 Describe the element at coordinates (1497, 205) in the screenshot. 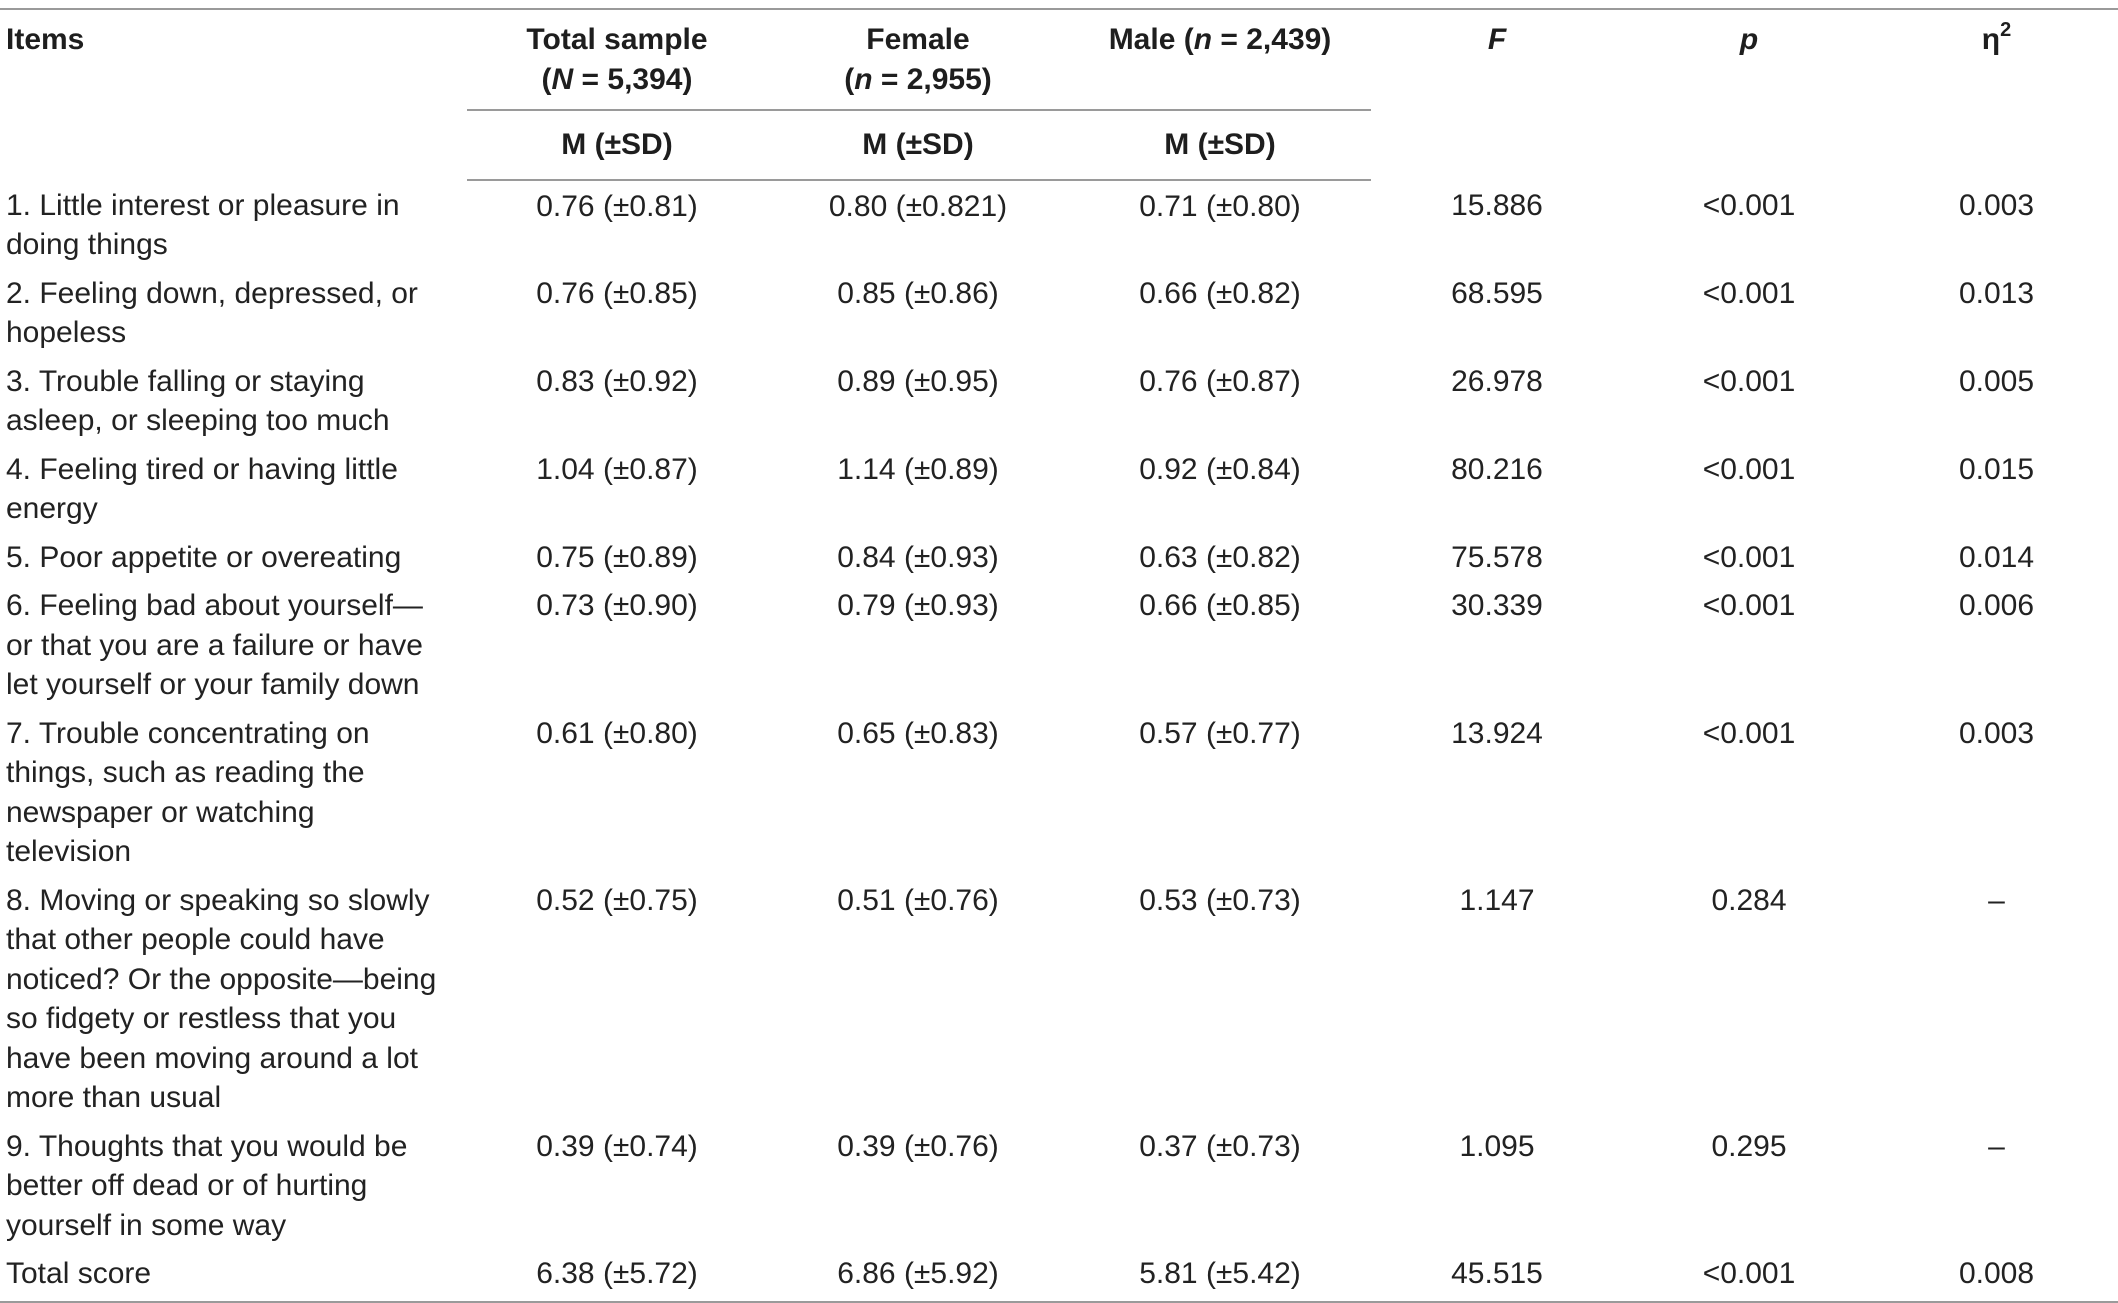

I see `cell-f: 15.886` at that location.